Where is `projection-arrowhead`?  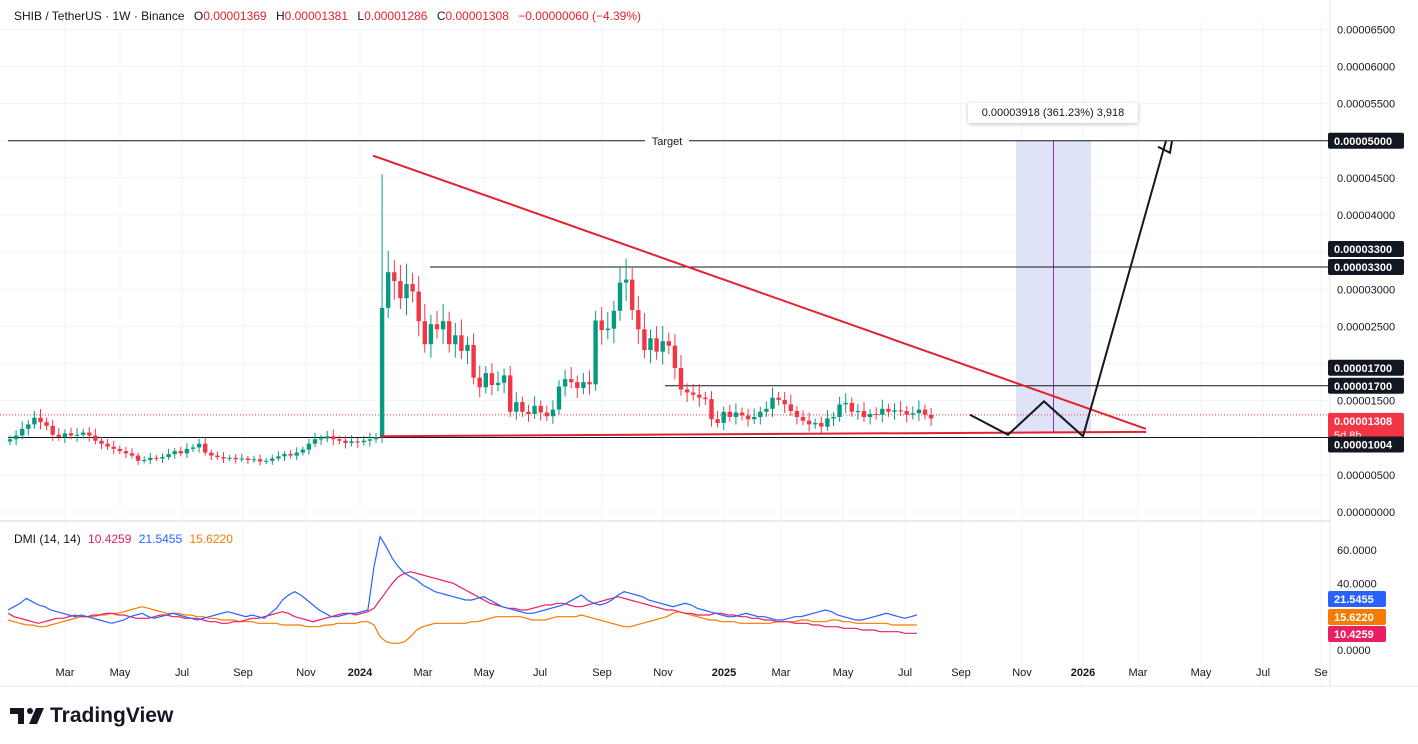
projection-arrowhead is located at coordinates (1165, 147).